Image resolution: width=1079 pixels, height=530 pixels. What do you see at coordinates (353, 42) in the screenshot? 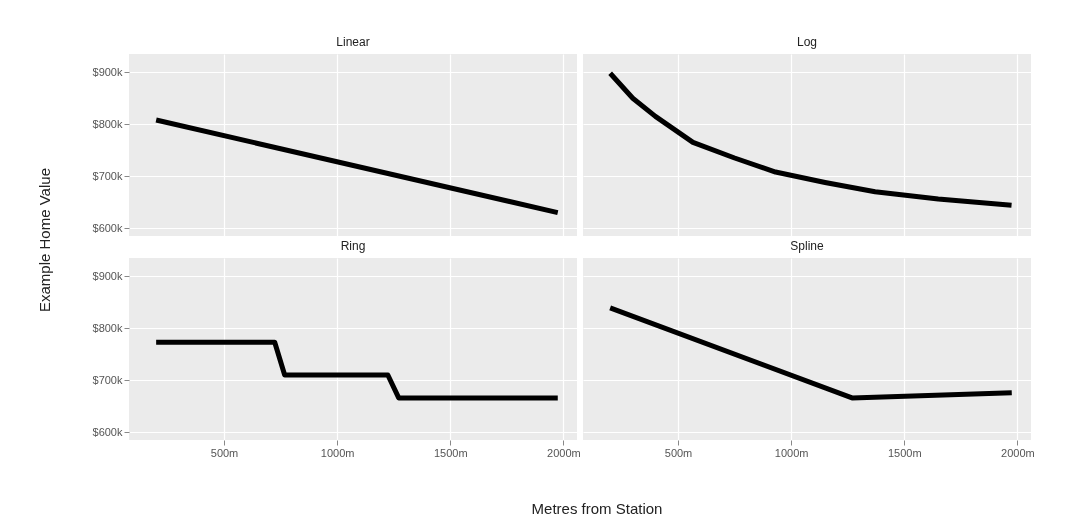
I see `chart-title: Linear` at bounding box center [353, 42].